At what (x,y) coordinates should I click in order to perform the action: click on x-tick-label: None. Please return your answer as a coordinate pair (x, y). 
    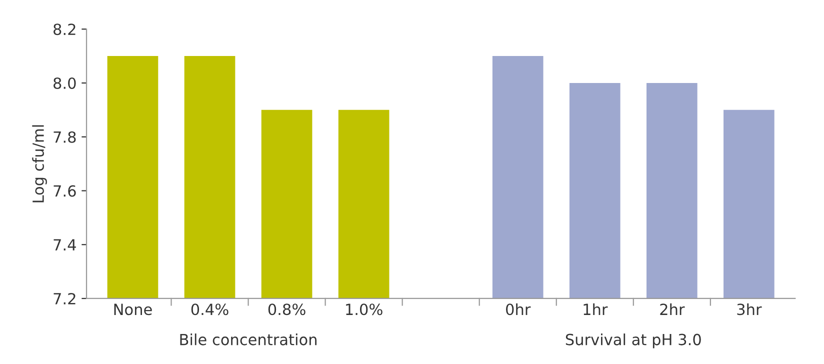
    Looking at the image, I should click on (133, 310).